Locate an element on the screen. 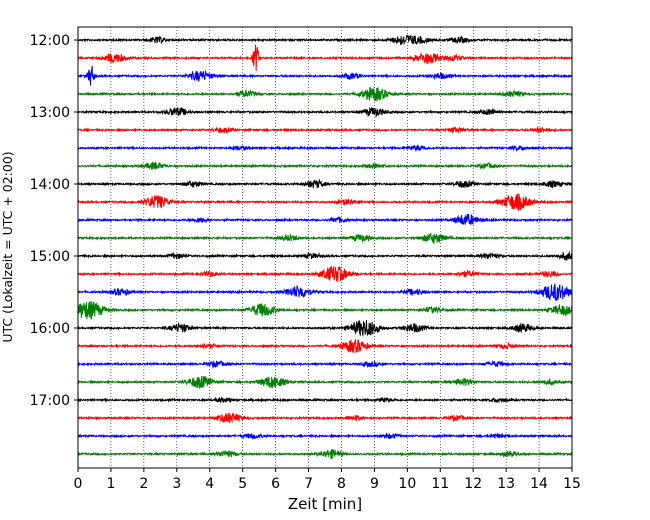 This screenshot has height=520, width=650. x-axis-ticks: 0 1 2 3 4 5 6 7 8 9 10 11 12 13 14 15 is located at coordinates (327, 480).